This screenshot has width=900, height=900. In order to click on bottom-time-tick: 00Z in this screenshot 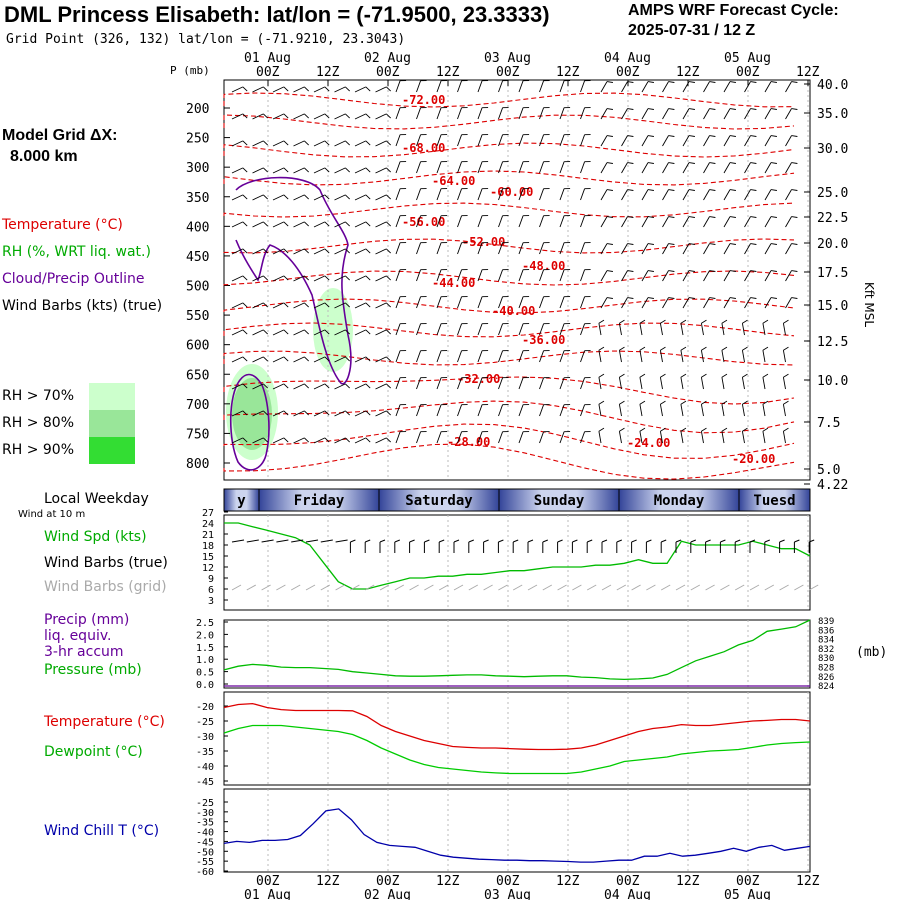, I will do `click(268, 881)`.